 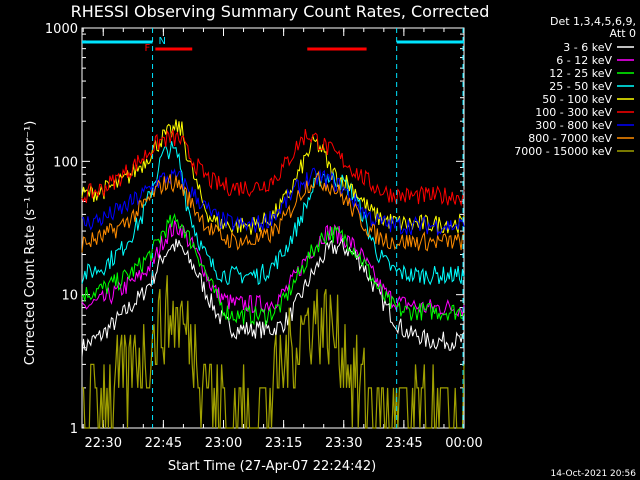 I want to click on legend-entry-label: 100 - 300 keV, so click(x=573, y=112).